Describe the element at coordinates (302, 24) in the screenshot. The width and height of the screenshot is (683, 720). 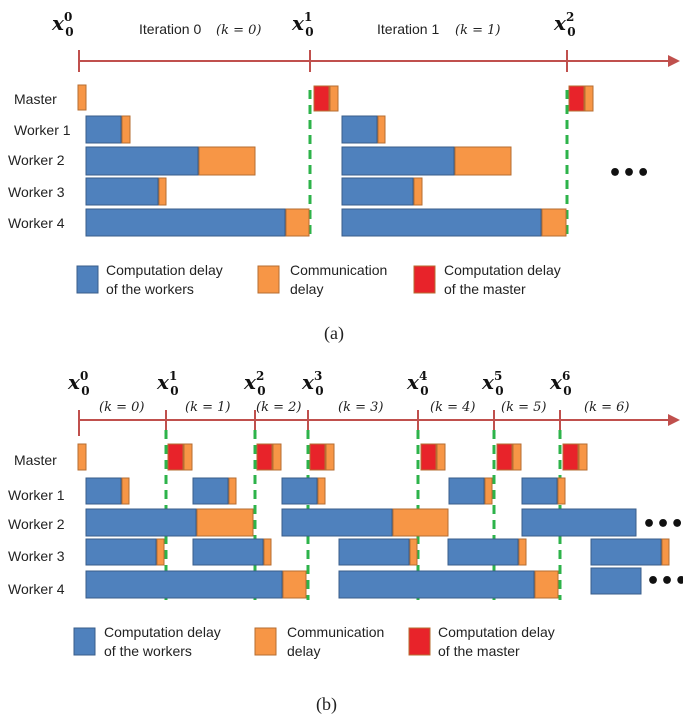
I see `x0-1-label-a: x1 0` at that location.